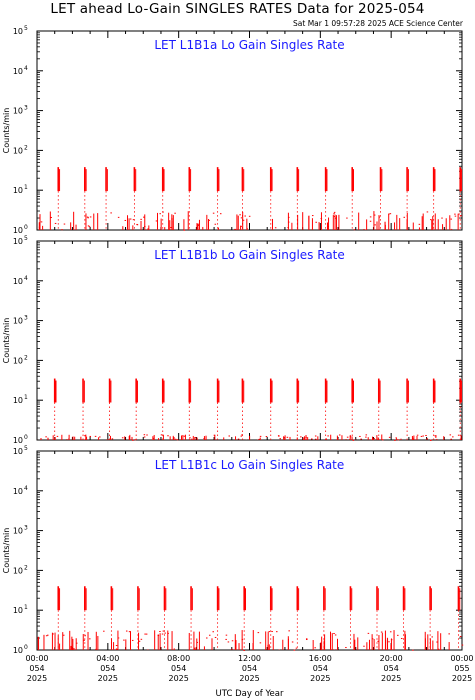 This screenshot has width=475, height=700. Describe the element at coordinates (26, 28) in the screenshot. I see `y-tick-exponent: 5` at that location.